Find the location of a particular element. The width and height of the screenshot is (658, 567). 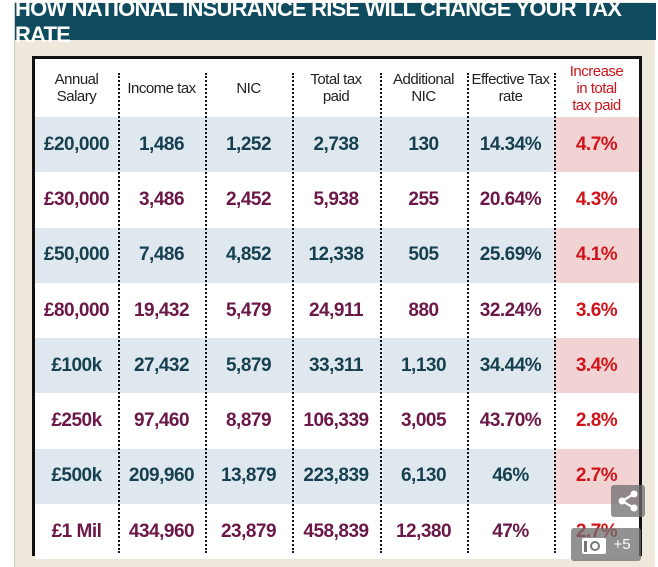

table-cell: £80,000 is located at coordinates (76, 310).